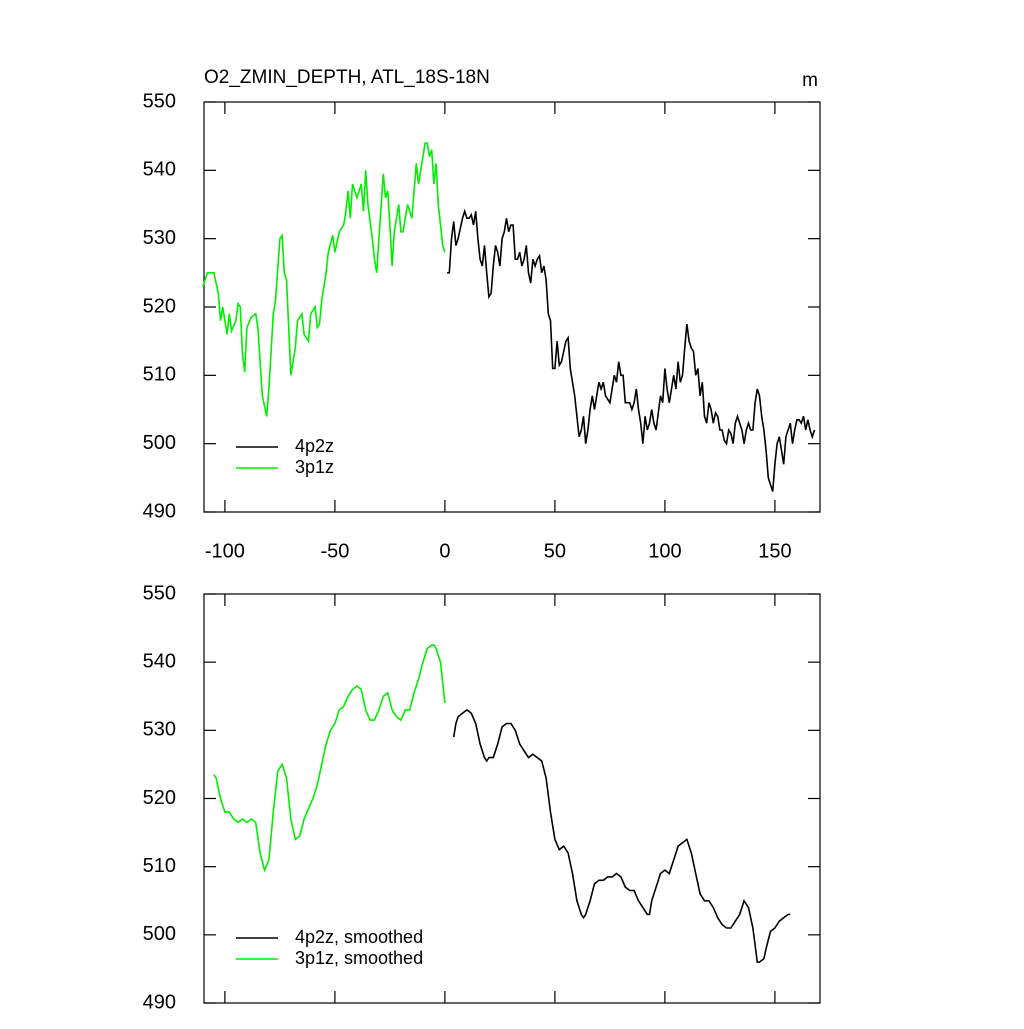 This screenshot has width=1024, height=1029. I want to click on legend-label: 3p1z, smoothed, so click(359, 958).